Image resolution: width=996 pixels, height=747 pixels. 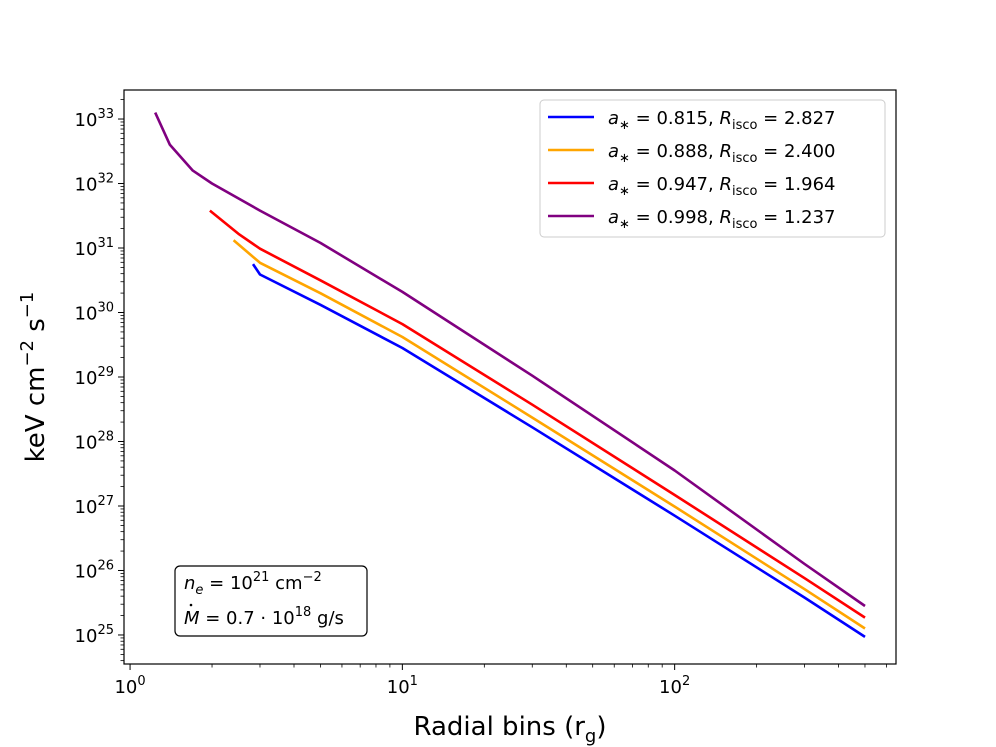 I want to click on y-ticks: 1025 1026 1027 1028 1029 1030 1031 1032 1033, so click(x=99, y=380).